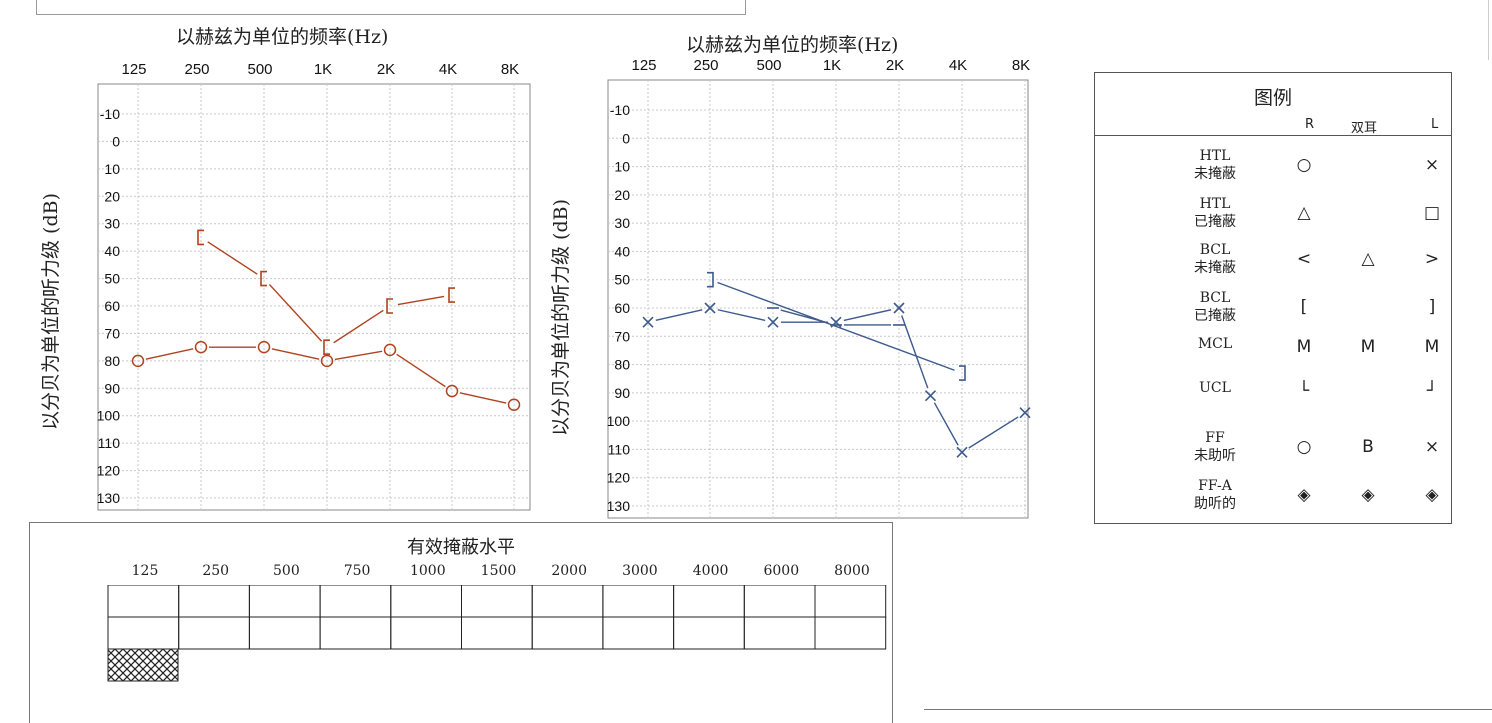 Image resolution: width=1492 pixels, height=723 pixels. What do you see at coordinates (1272, 98) in the screenshot?
I see `legend-title: 图例` at bounding box center [1272, 98].